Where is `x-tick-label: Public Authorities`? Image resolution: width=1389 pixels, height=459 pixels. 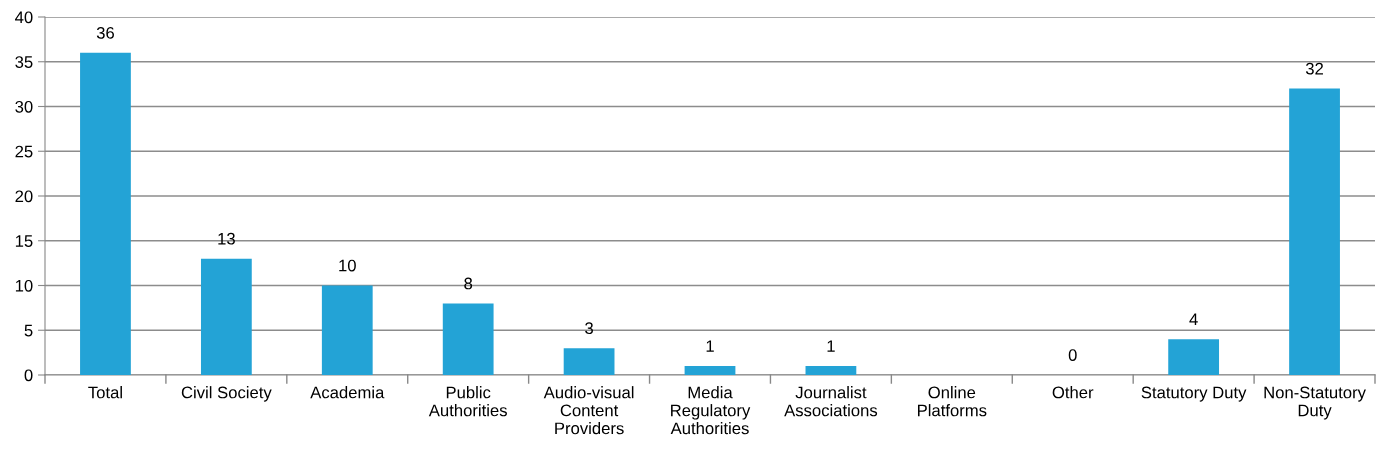
x-tick-label: Public Authorities is located at coordinates (467, 401).